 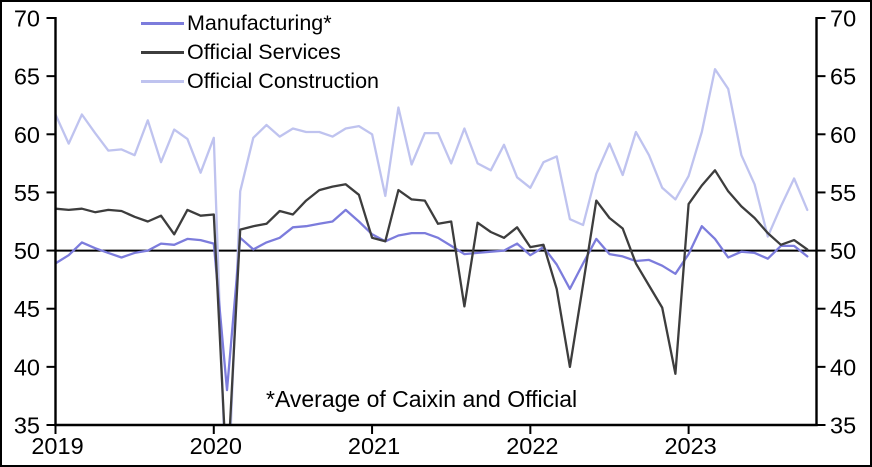 I want to click on legend-label-official-services: Official Services, so click(x=264, y=51).